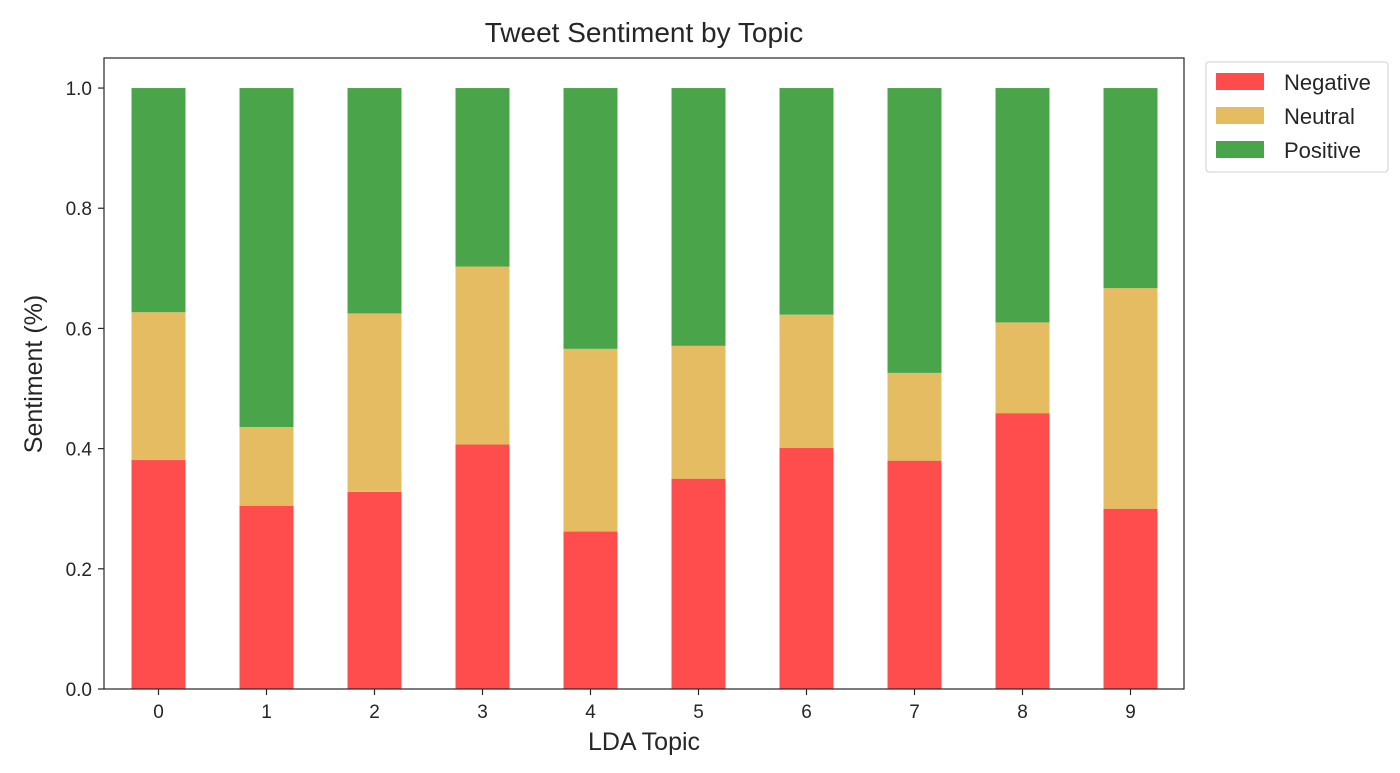  I want to click on chart-title: Tweet Sentiment by Topic, so click(644, 32).